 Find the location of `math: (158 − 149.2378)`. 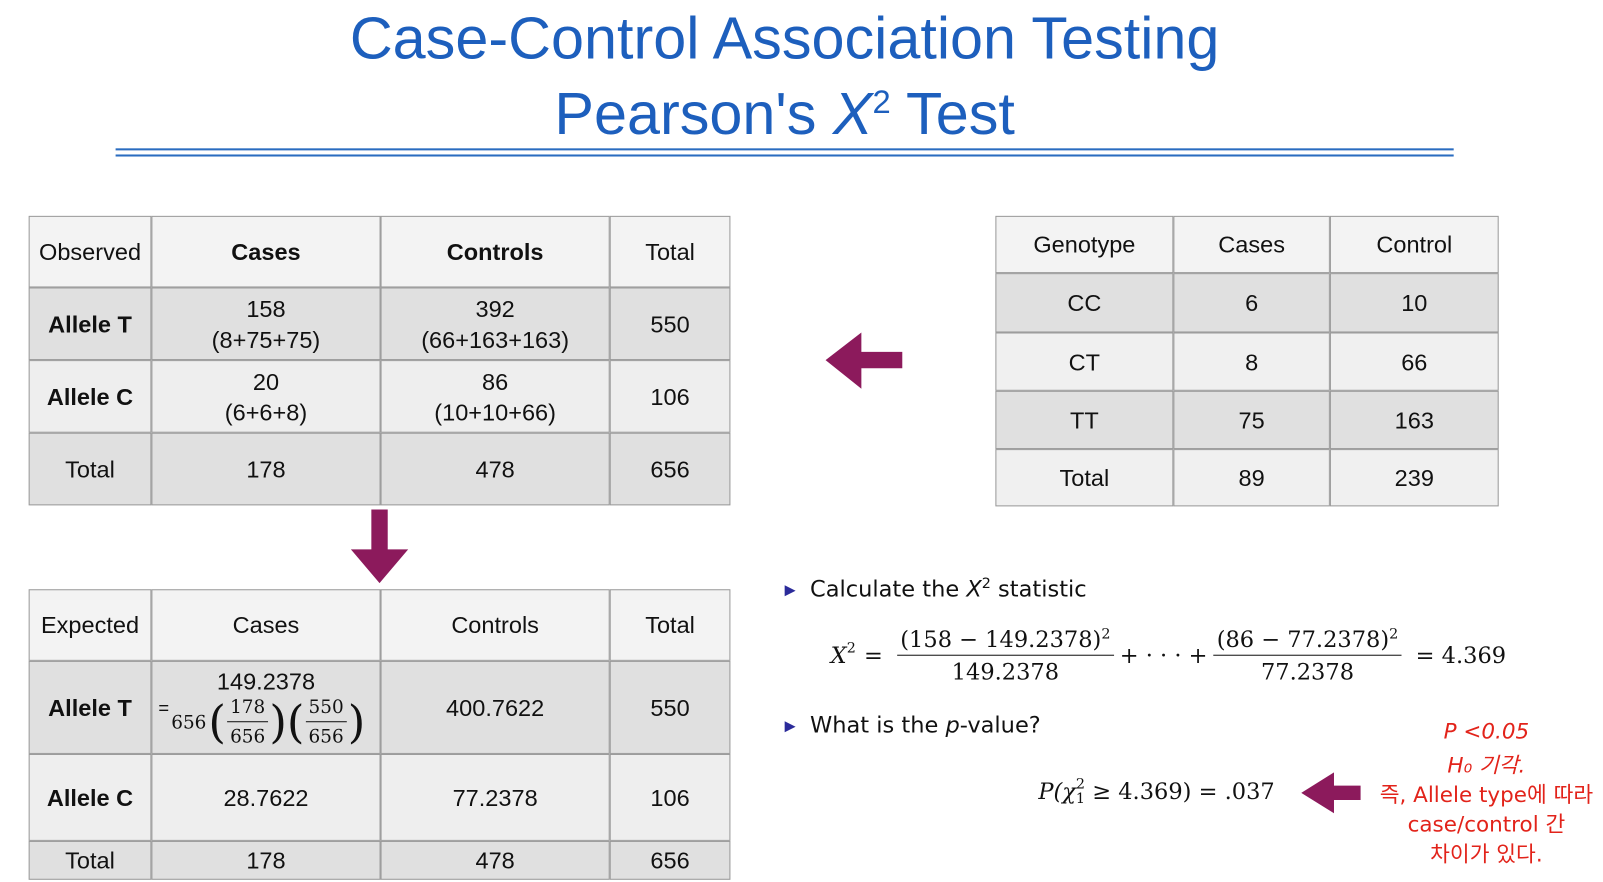

math: (158 − 149.2378) is located at coordinates (1001, 640).